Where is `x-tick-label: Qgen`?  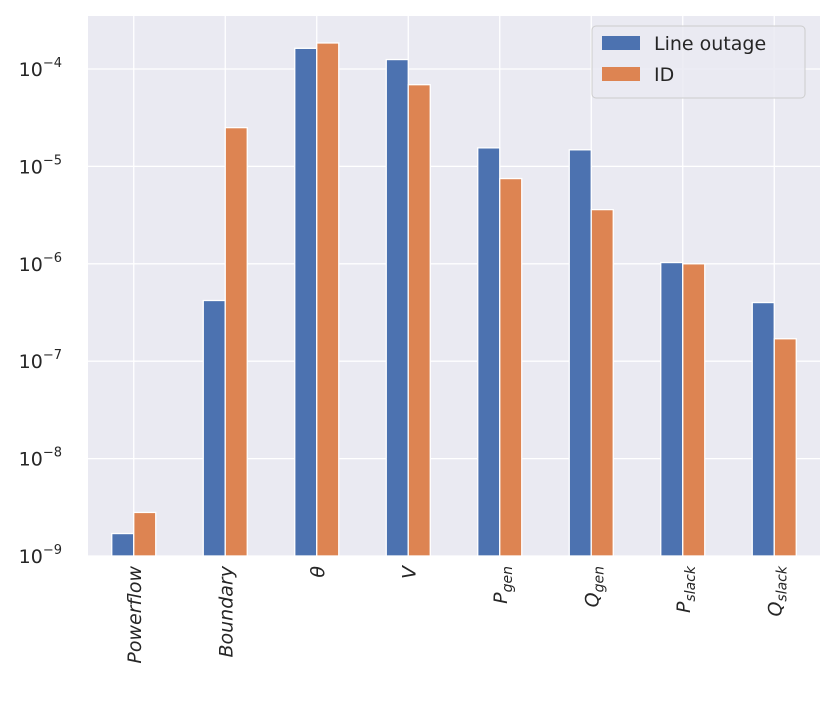 x-tick-label: Qgen is located at coordinates (594, 586).